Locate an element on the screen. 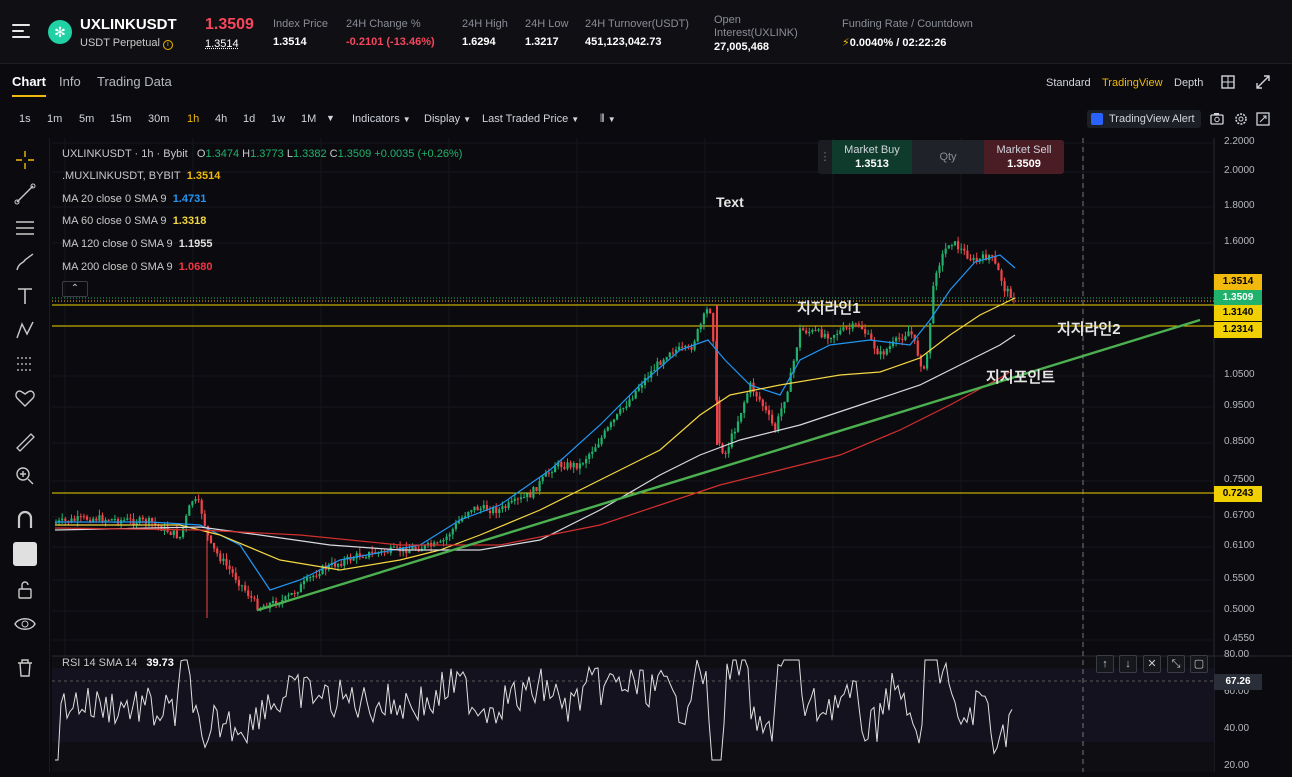 The height and width of the screenshot is (777, 1292). interval-1w: 1w is located at coordinates (278, 119).